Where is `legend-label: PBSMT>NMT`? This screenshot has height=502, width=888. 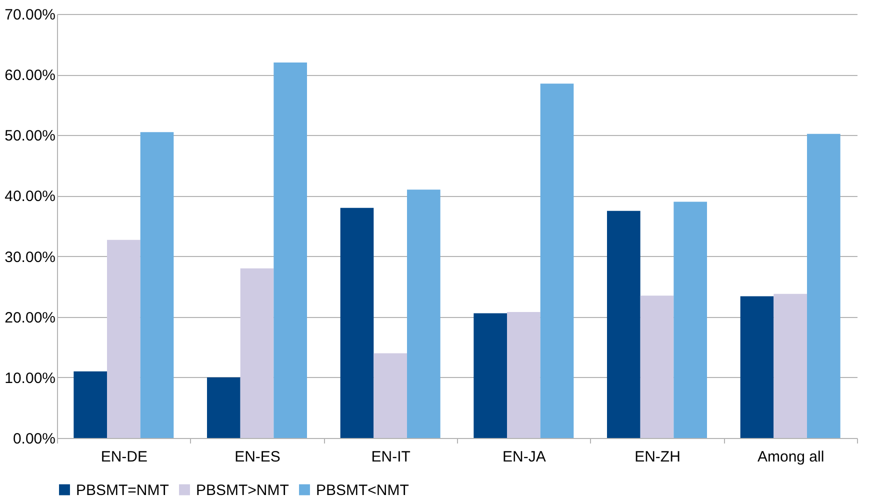 legend-label: PBSMT>NMT is located at coordinates (242, 490).